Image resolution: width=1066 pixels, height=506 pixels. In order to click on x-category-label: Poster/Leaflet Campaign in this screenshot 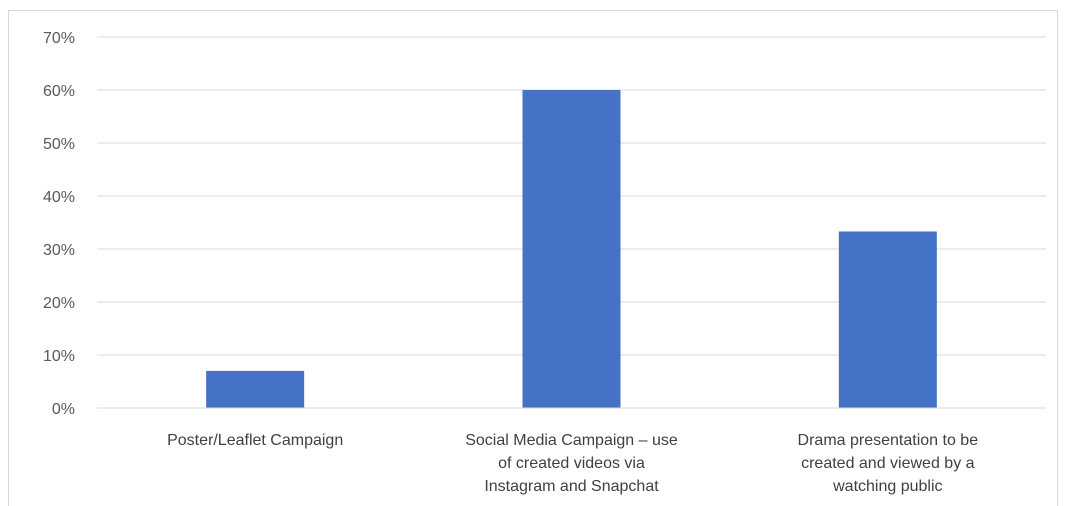, I will do `click(255, 440)`.